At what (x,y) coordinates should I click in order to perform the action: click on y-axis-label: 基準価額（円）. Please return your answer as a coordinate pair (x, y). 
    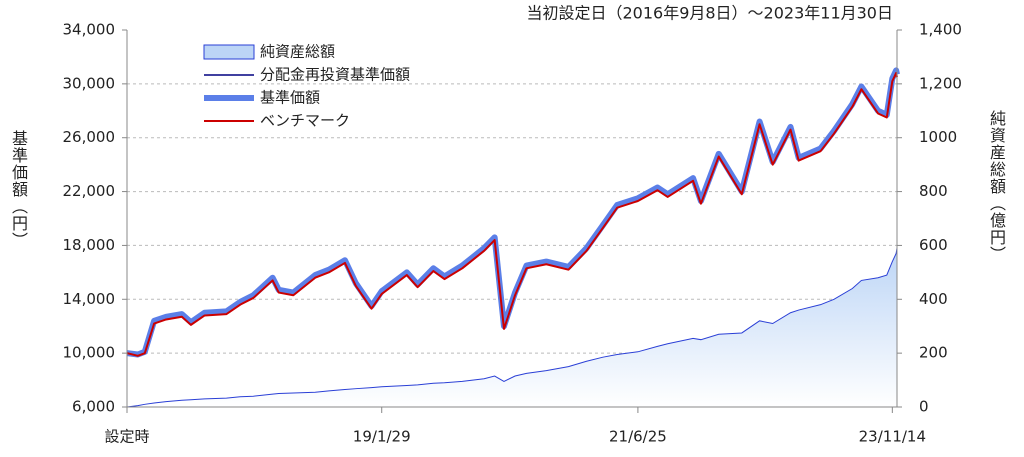
    Looking at the image, I should click on (18, 189).